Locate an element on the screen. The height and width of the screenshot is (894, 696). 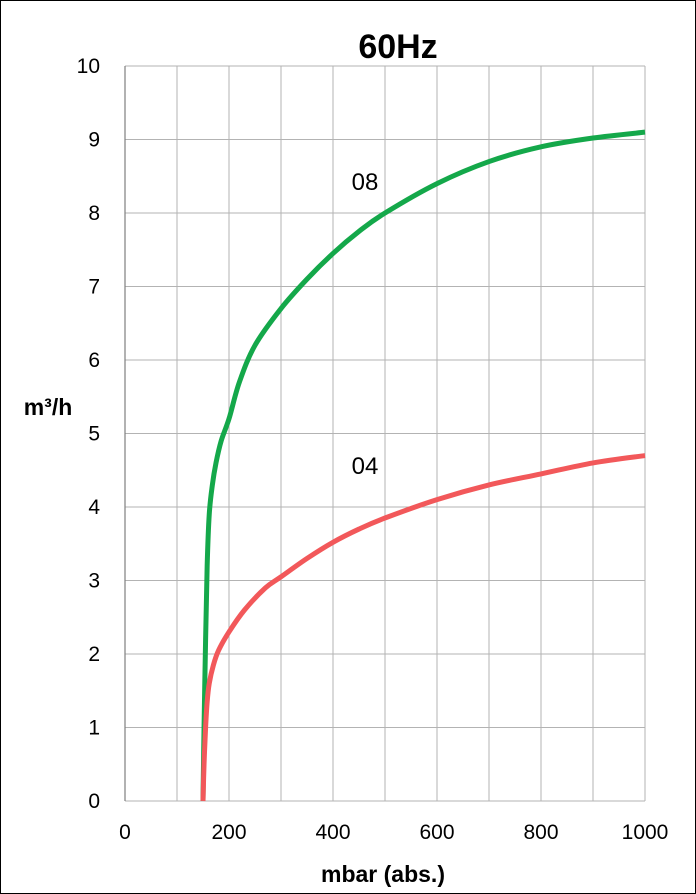
x-tick-label: 400 is located at coordinates (332, 832).